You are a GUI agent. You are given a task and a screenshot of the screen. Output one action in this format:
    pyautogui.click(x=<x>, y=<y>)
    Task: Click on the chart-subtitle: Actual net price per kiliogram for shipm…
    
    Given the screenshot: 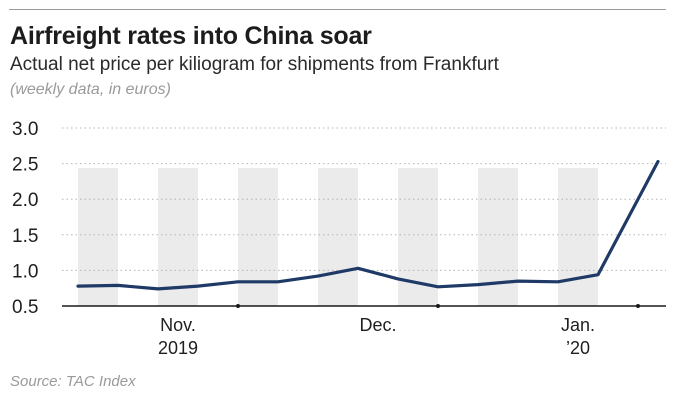 What is the action you would take?
    pyautogui.click(x=254, y=64)
    